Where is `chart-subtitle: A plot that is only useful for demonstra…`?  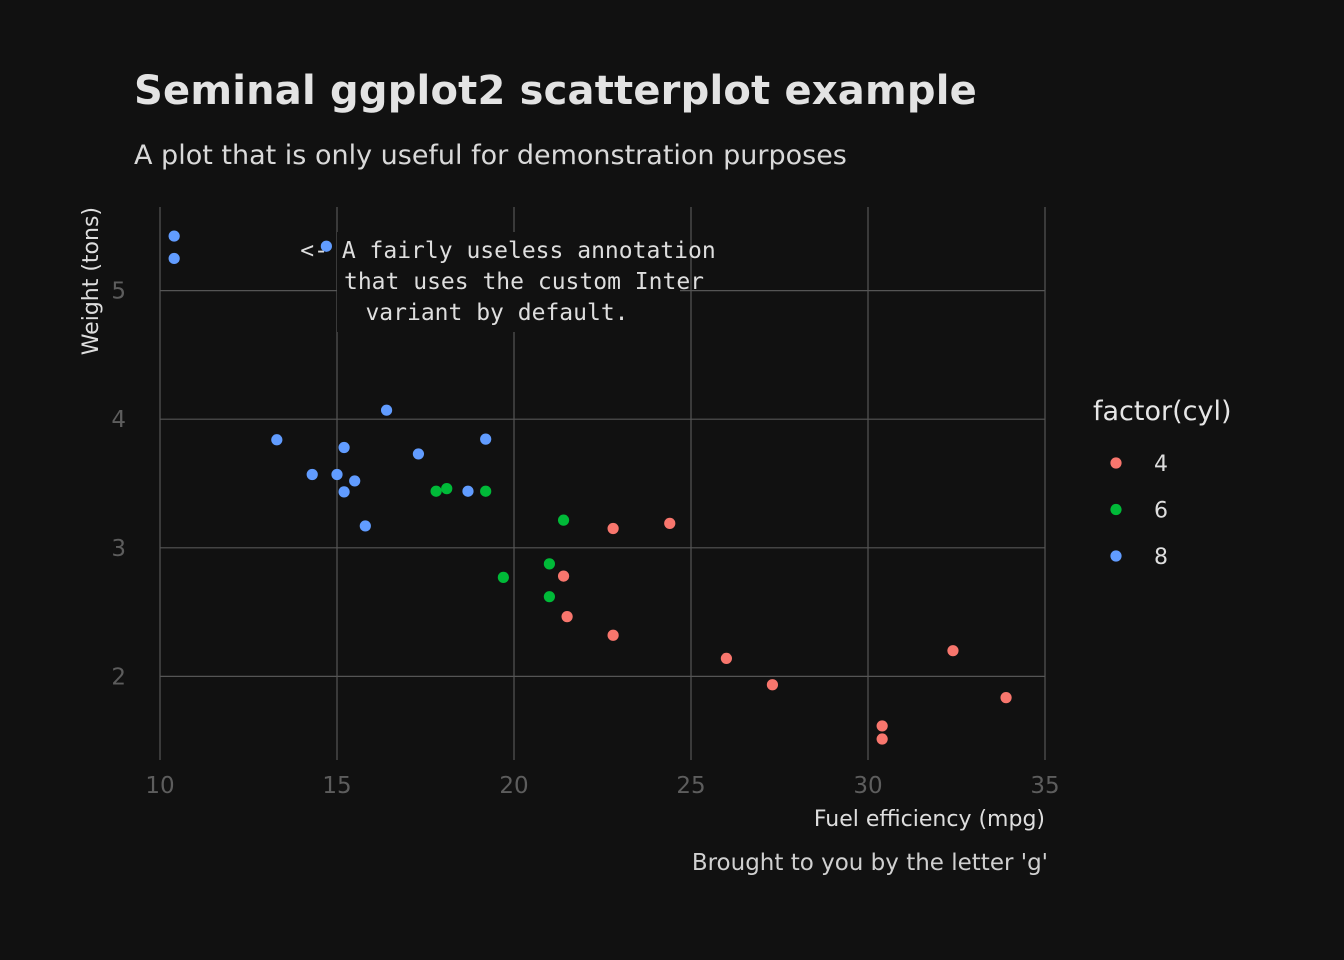
chart-subtitle: A plot that is only useful for demonstra… is located at coordinates (490, 155).